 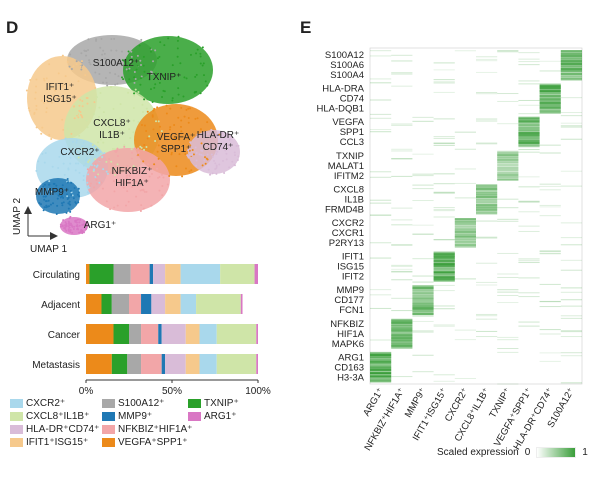 What do you see at coordinates (306, 27) in the screenshot?
I see `panel-e-label: E` at bounding box center [306, 27].